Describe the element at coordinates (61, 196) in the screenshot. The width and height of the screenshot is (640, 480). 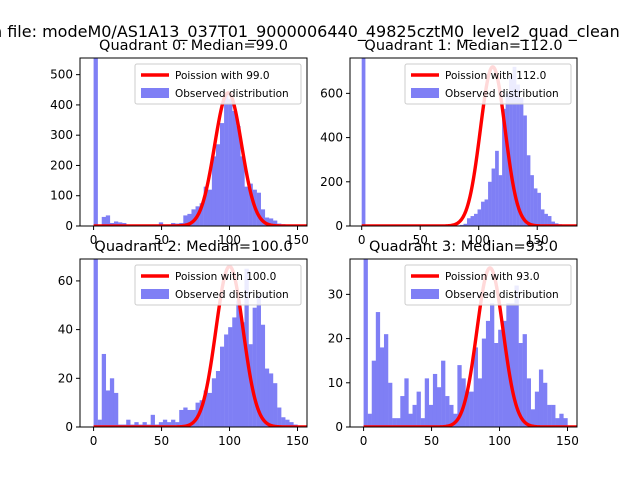
I see `y-tick-label: 100` at that location.